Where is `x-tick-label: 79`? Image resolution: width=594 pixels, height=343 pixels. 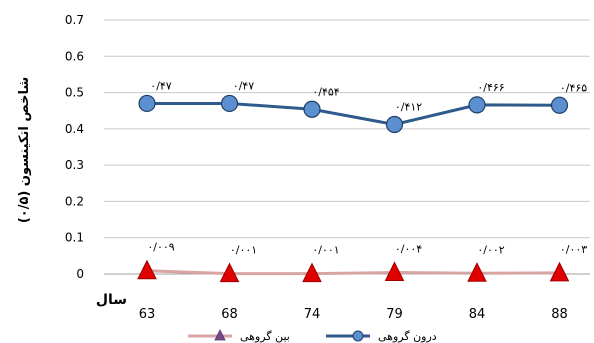 x-tick-label: 79 is located at coordinates (394, 314).